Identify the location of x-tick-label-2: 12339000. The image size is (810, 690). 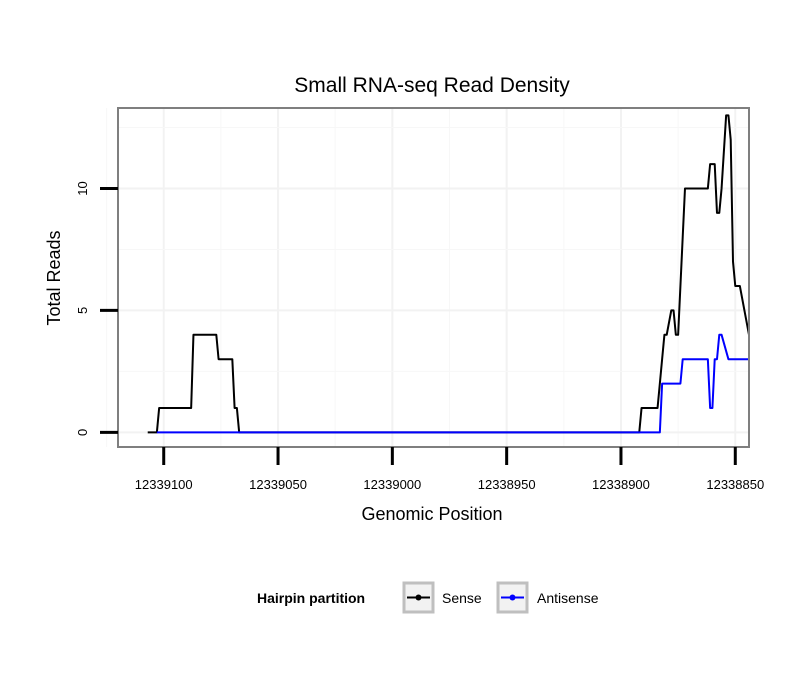
(392, 484).